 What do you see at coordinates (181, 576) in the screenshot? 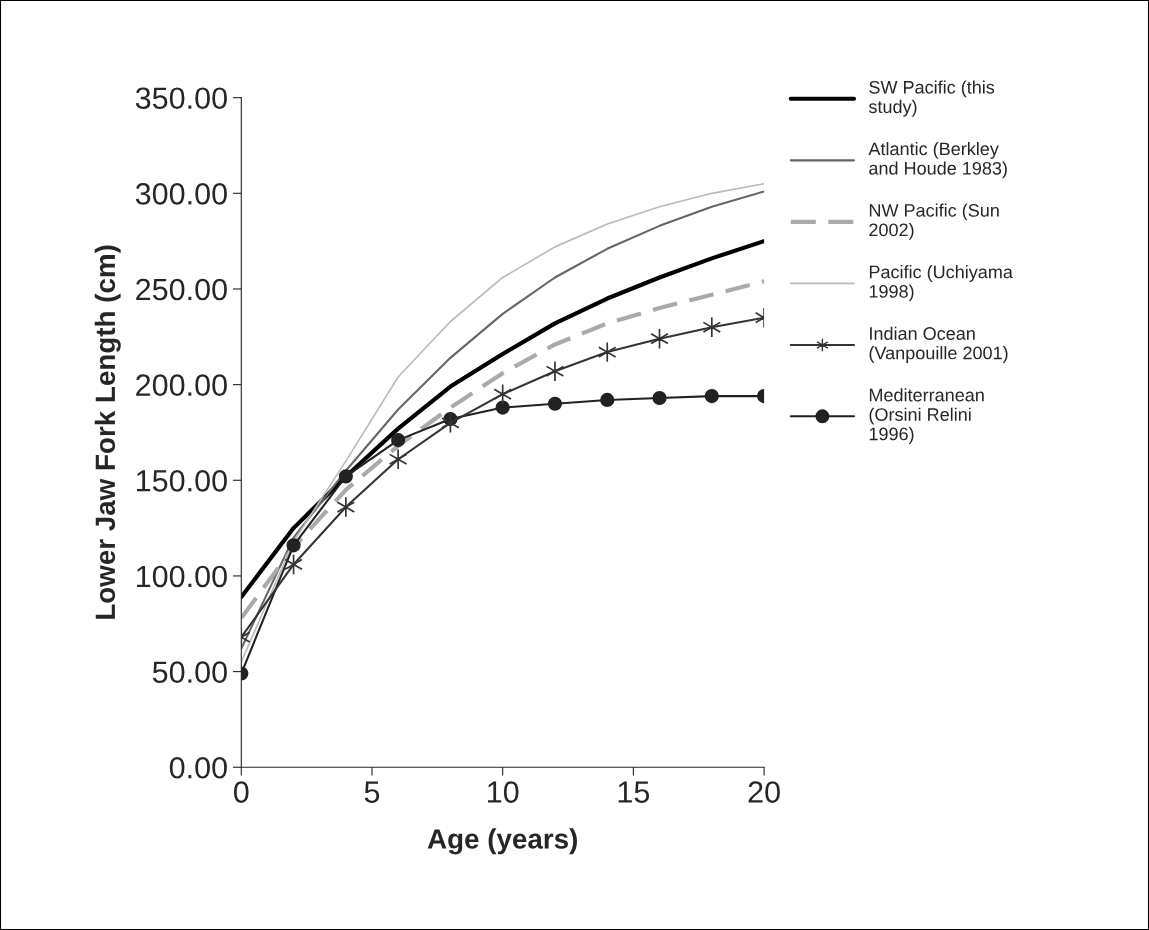
I see `y-tick-label: 100.00` at bounding box center [181, 576].